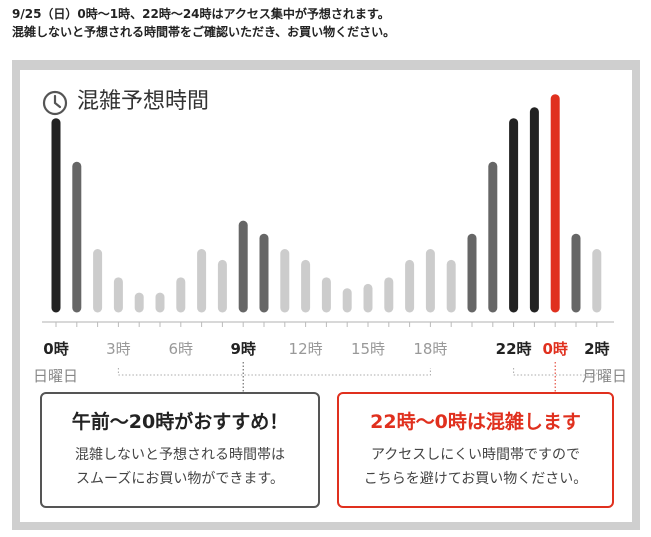  Describe the element at coordinates (555, 372) in the screenshot. I see `crowded-range-bracket` at that location.